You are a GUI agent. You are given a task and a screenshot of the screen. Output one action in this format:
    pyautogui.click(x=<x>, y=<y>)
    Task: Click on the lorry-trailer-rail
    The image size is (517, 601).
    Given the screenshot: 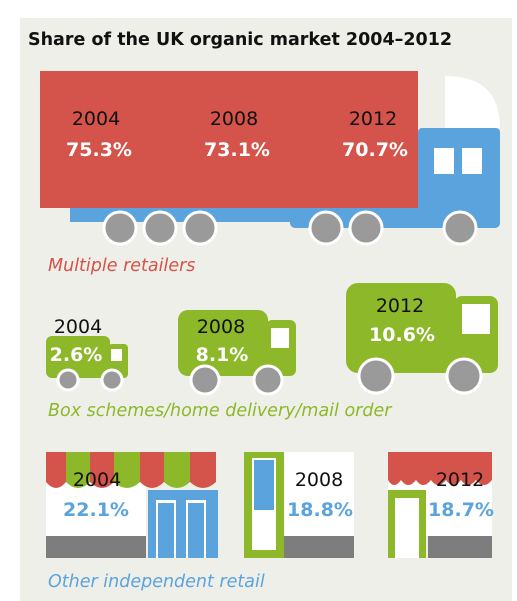 What is the action you would take?
    pyautogui.click(x=181, y=214)
    